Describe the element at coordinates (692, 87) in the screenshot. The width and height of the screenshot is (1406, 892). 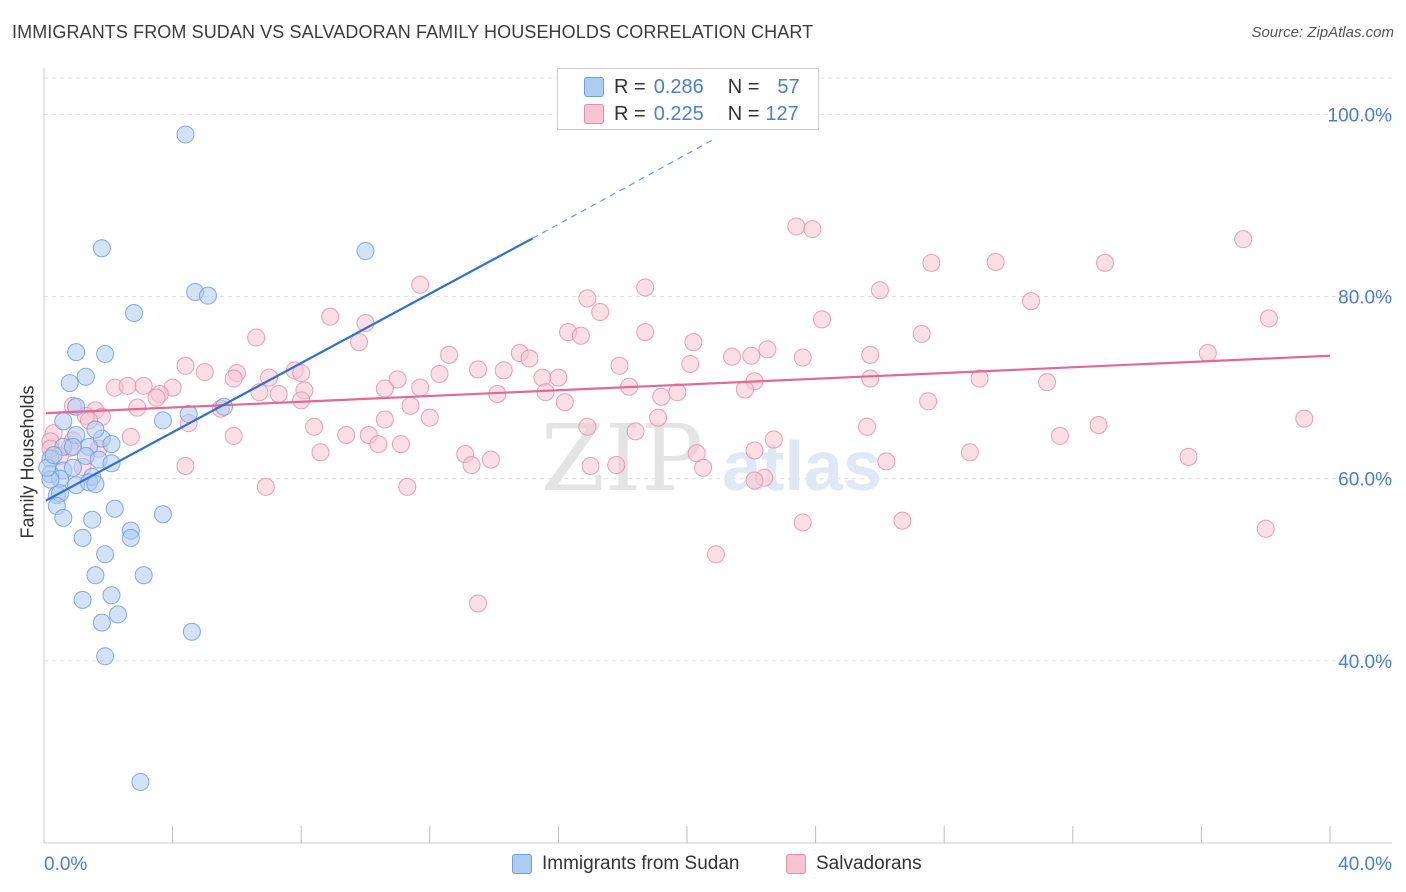
I see `legend-row-sudan: R = 0.286 N = 57` at that location.